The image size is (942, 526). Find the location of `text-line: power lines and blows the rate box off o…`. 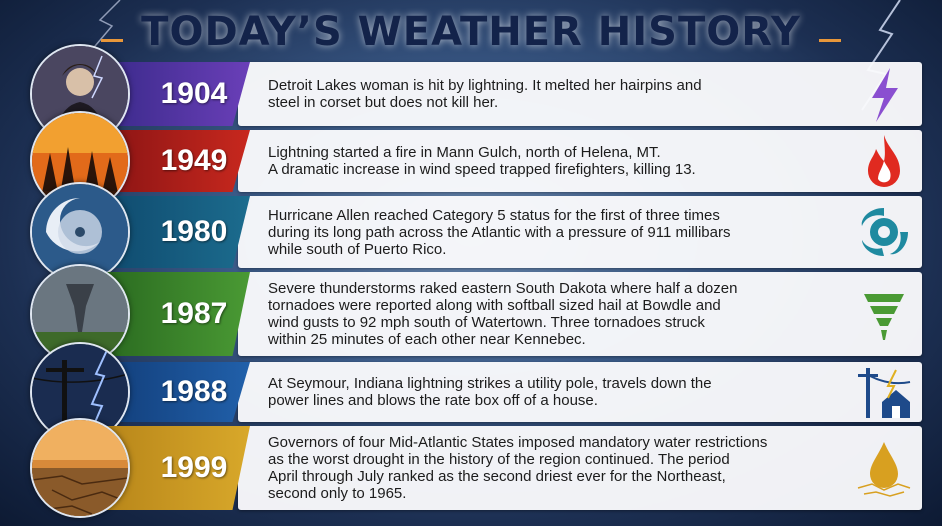

text-line: power lines and blows the rate box off o… is located at coordinates (433, 400).